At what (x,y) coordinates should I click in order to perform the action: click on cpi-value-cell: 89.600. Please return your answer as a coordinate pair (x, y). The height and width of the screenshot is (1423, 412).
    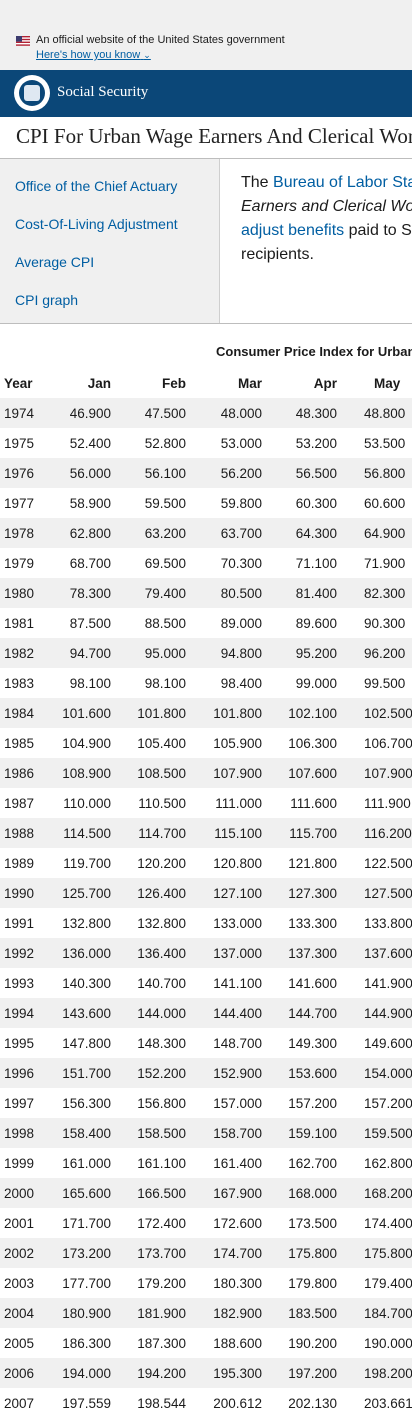
    Looking at the image, I should click on (316, 623).